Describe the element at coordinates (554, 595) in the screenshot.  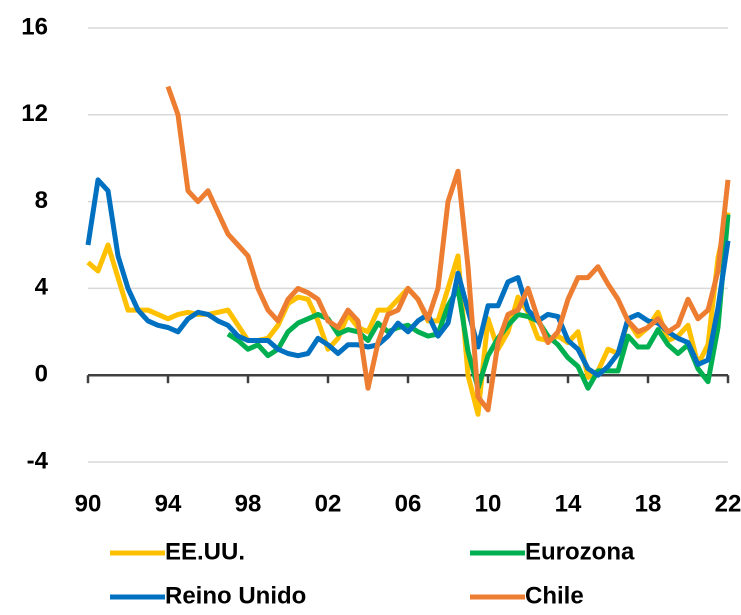
I see `legend-label: Chile` at that location.